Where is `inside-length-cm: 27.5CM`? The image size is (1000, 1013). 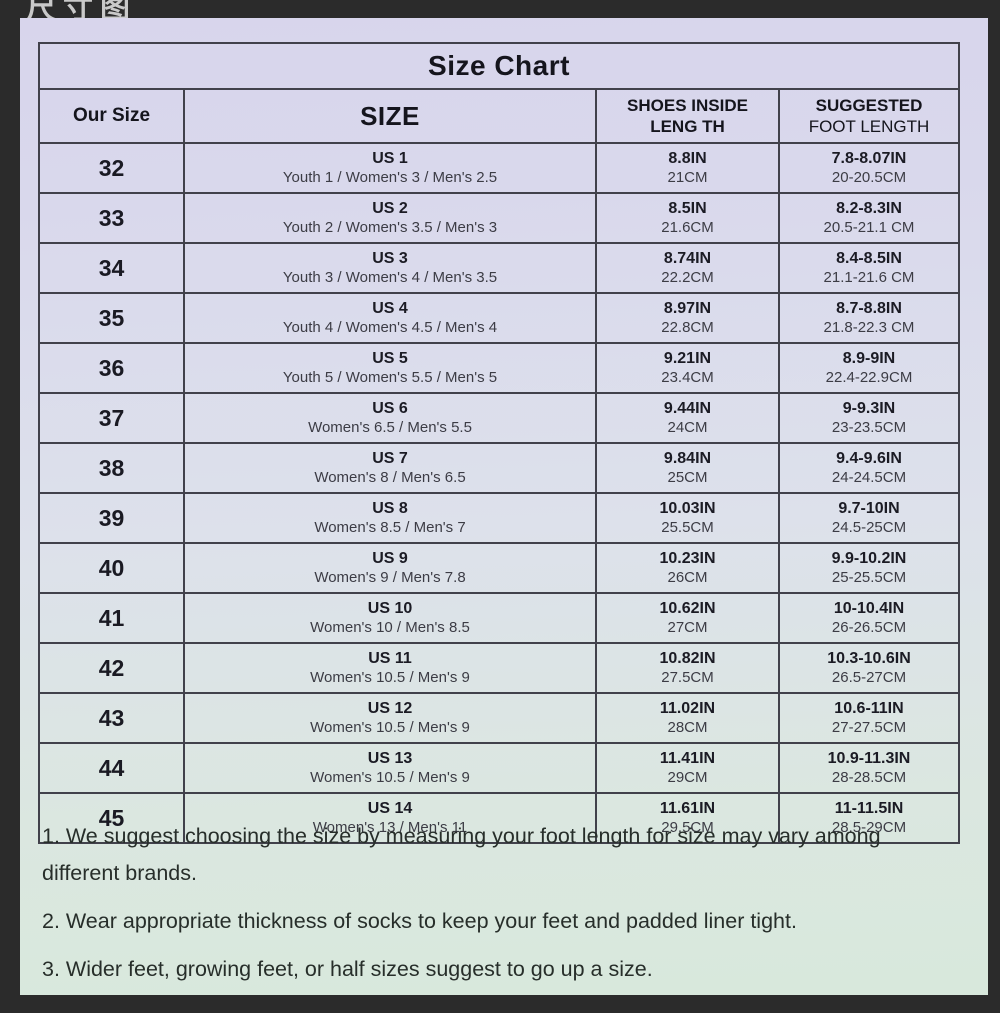 inside-length-cm: 27.5CM is located at coordinates (687, 677).